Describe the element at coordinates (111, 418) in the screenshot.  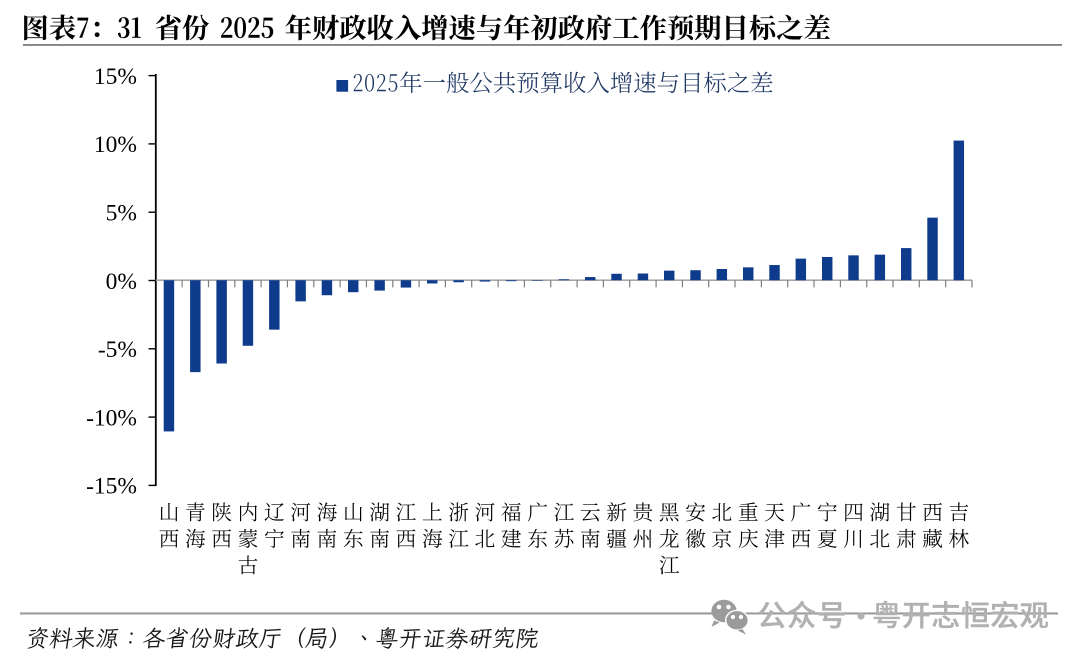
I see `svg-text: -10%` at that location.